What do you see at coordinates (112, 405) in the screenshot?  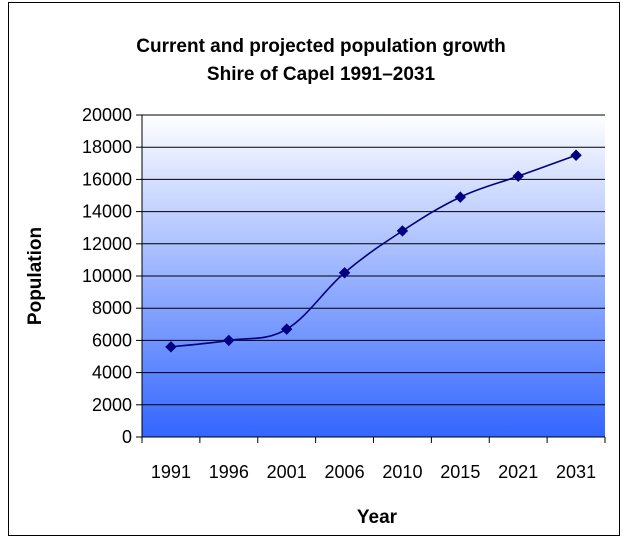 I see `y-tick-label: 2000` at bounding box center [112, 405].